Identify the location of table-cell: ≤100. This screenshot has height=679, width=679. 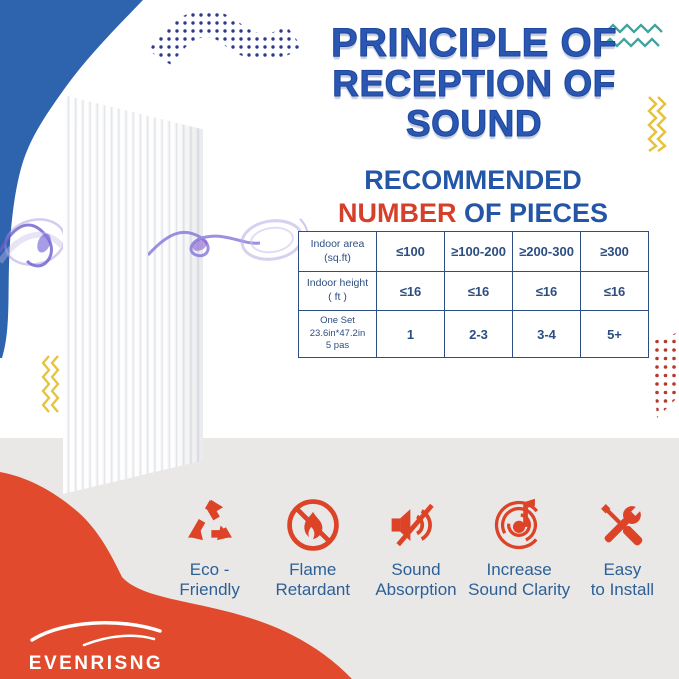
(410, 251).